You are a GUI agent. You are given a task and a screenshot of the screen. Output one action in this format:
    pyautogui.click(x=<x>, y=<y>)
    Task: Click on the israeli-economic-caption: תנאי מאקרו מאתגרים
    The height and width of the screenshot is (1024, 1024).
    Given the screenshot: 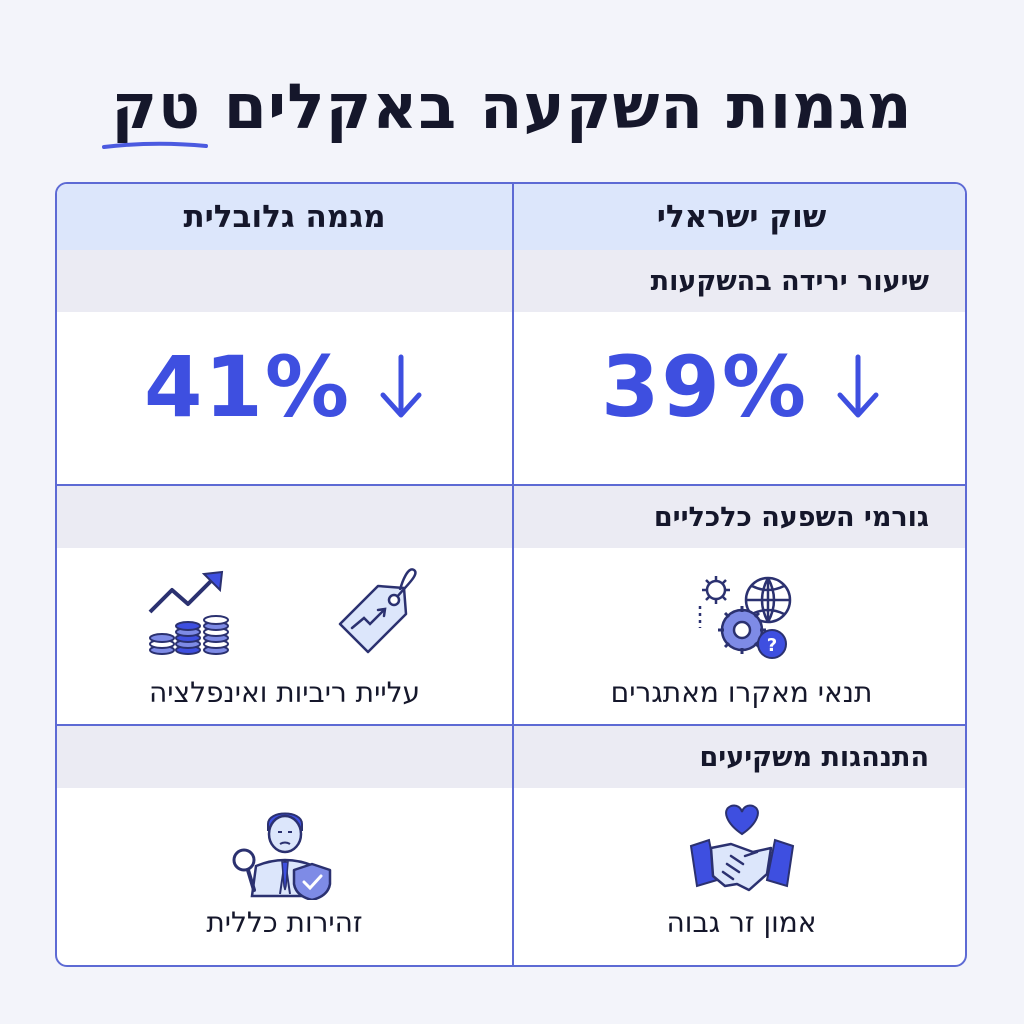 What is the action you would take?
    pyautogui.click(x=741, y=692)
    